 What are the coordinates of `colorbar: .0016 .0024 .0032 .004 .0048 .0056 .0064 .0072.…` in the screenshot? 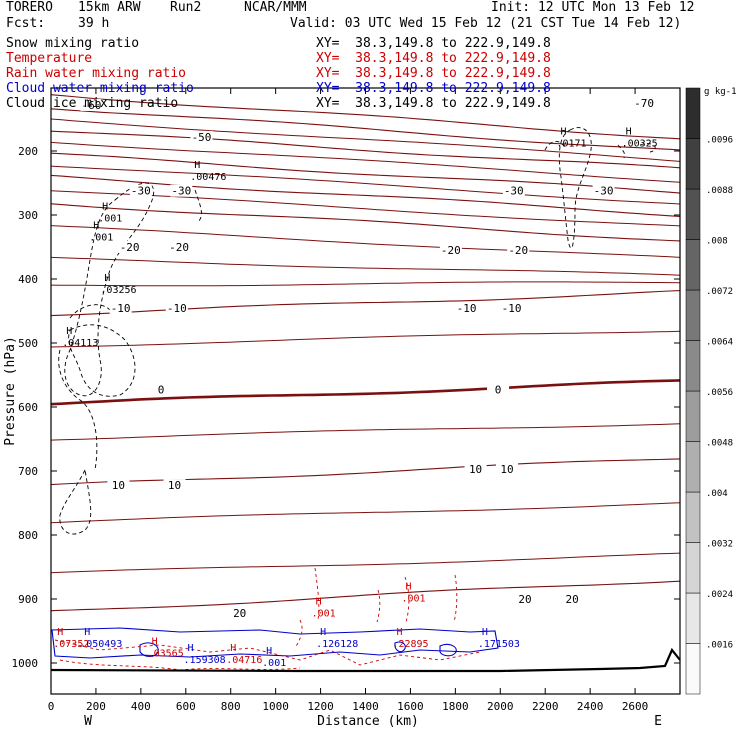 It's located at (711, 391).